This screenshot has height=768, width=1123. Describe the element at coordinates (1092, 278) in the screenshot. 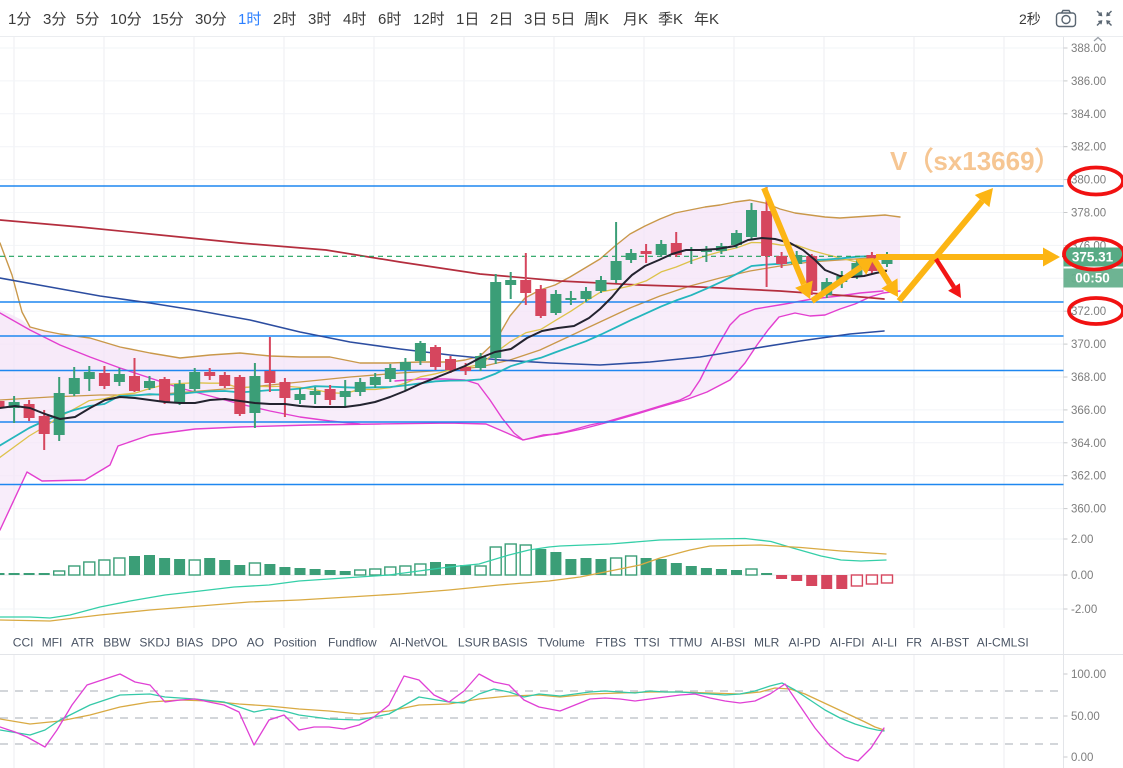

I see `svg-text: 00:50` at that location.